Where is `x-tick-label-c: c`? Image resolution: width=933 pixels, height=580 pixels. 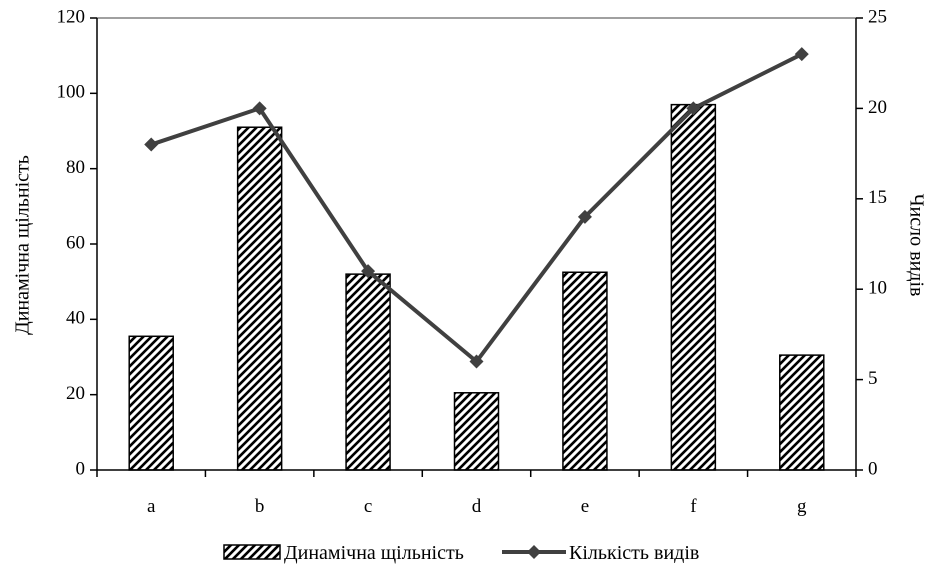
x-tick-label-c: c is located at coordinates (368, 506).